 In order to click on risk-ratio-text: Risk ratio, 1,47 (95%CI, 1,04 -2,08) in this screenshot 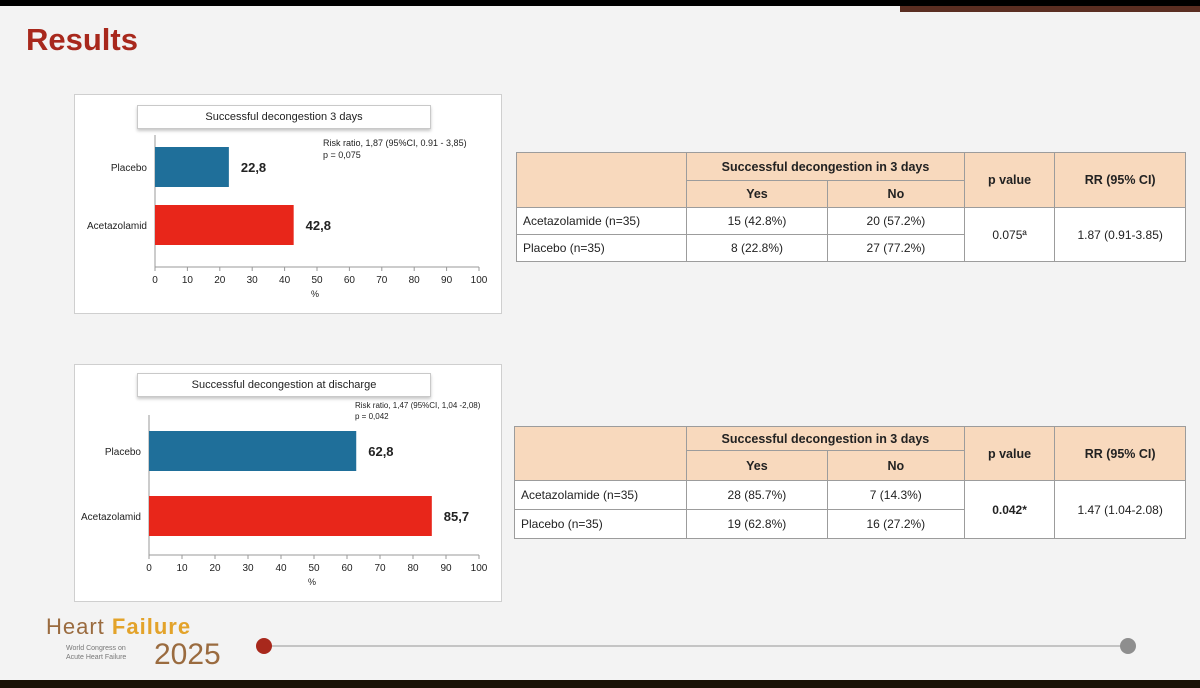, I will do `click(418, 405)`.